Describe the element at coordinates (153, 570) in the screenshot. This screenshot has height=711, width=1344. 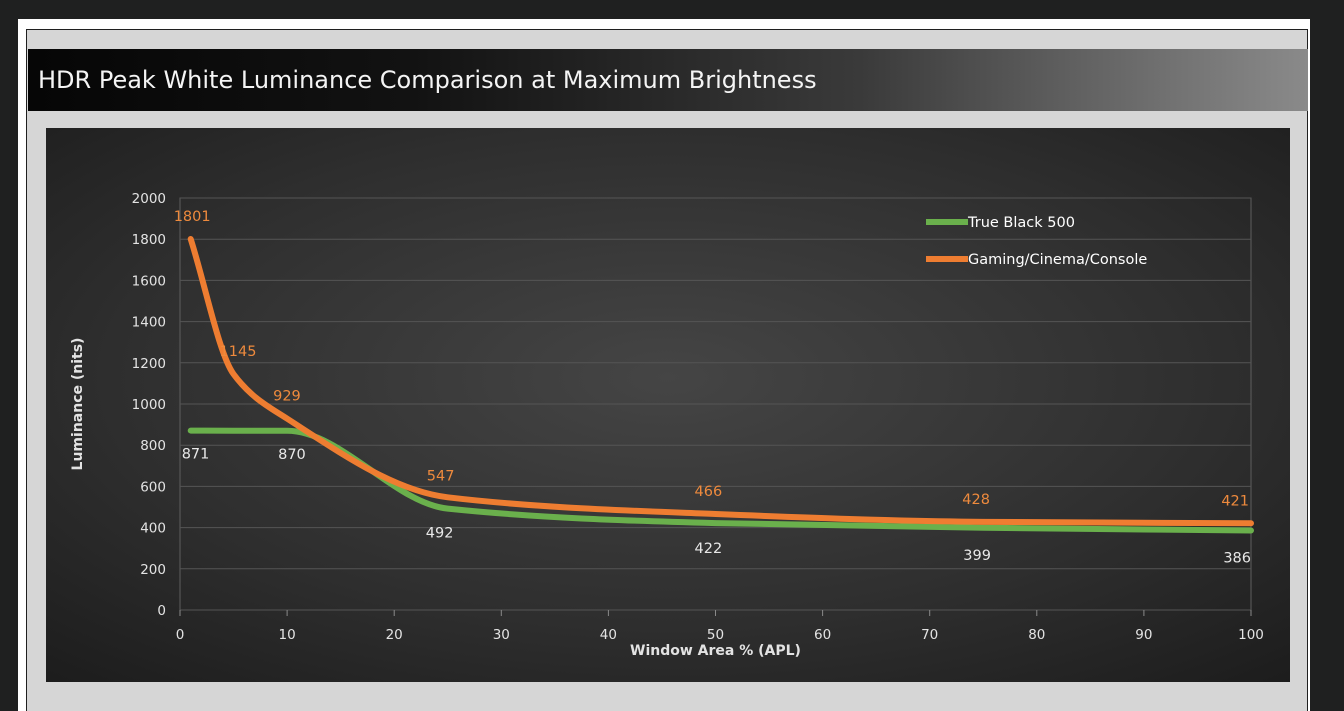
I see `y-tick-label: 200` at that location.